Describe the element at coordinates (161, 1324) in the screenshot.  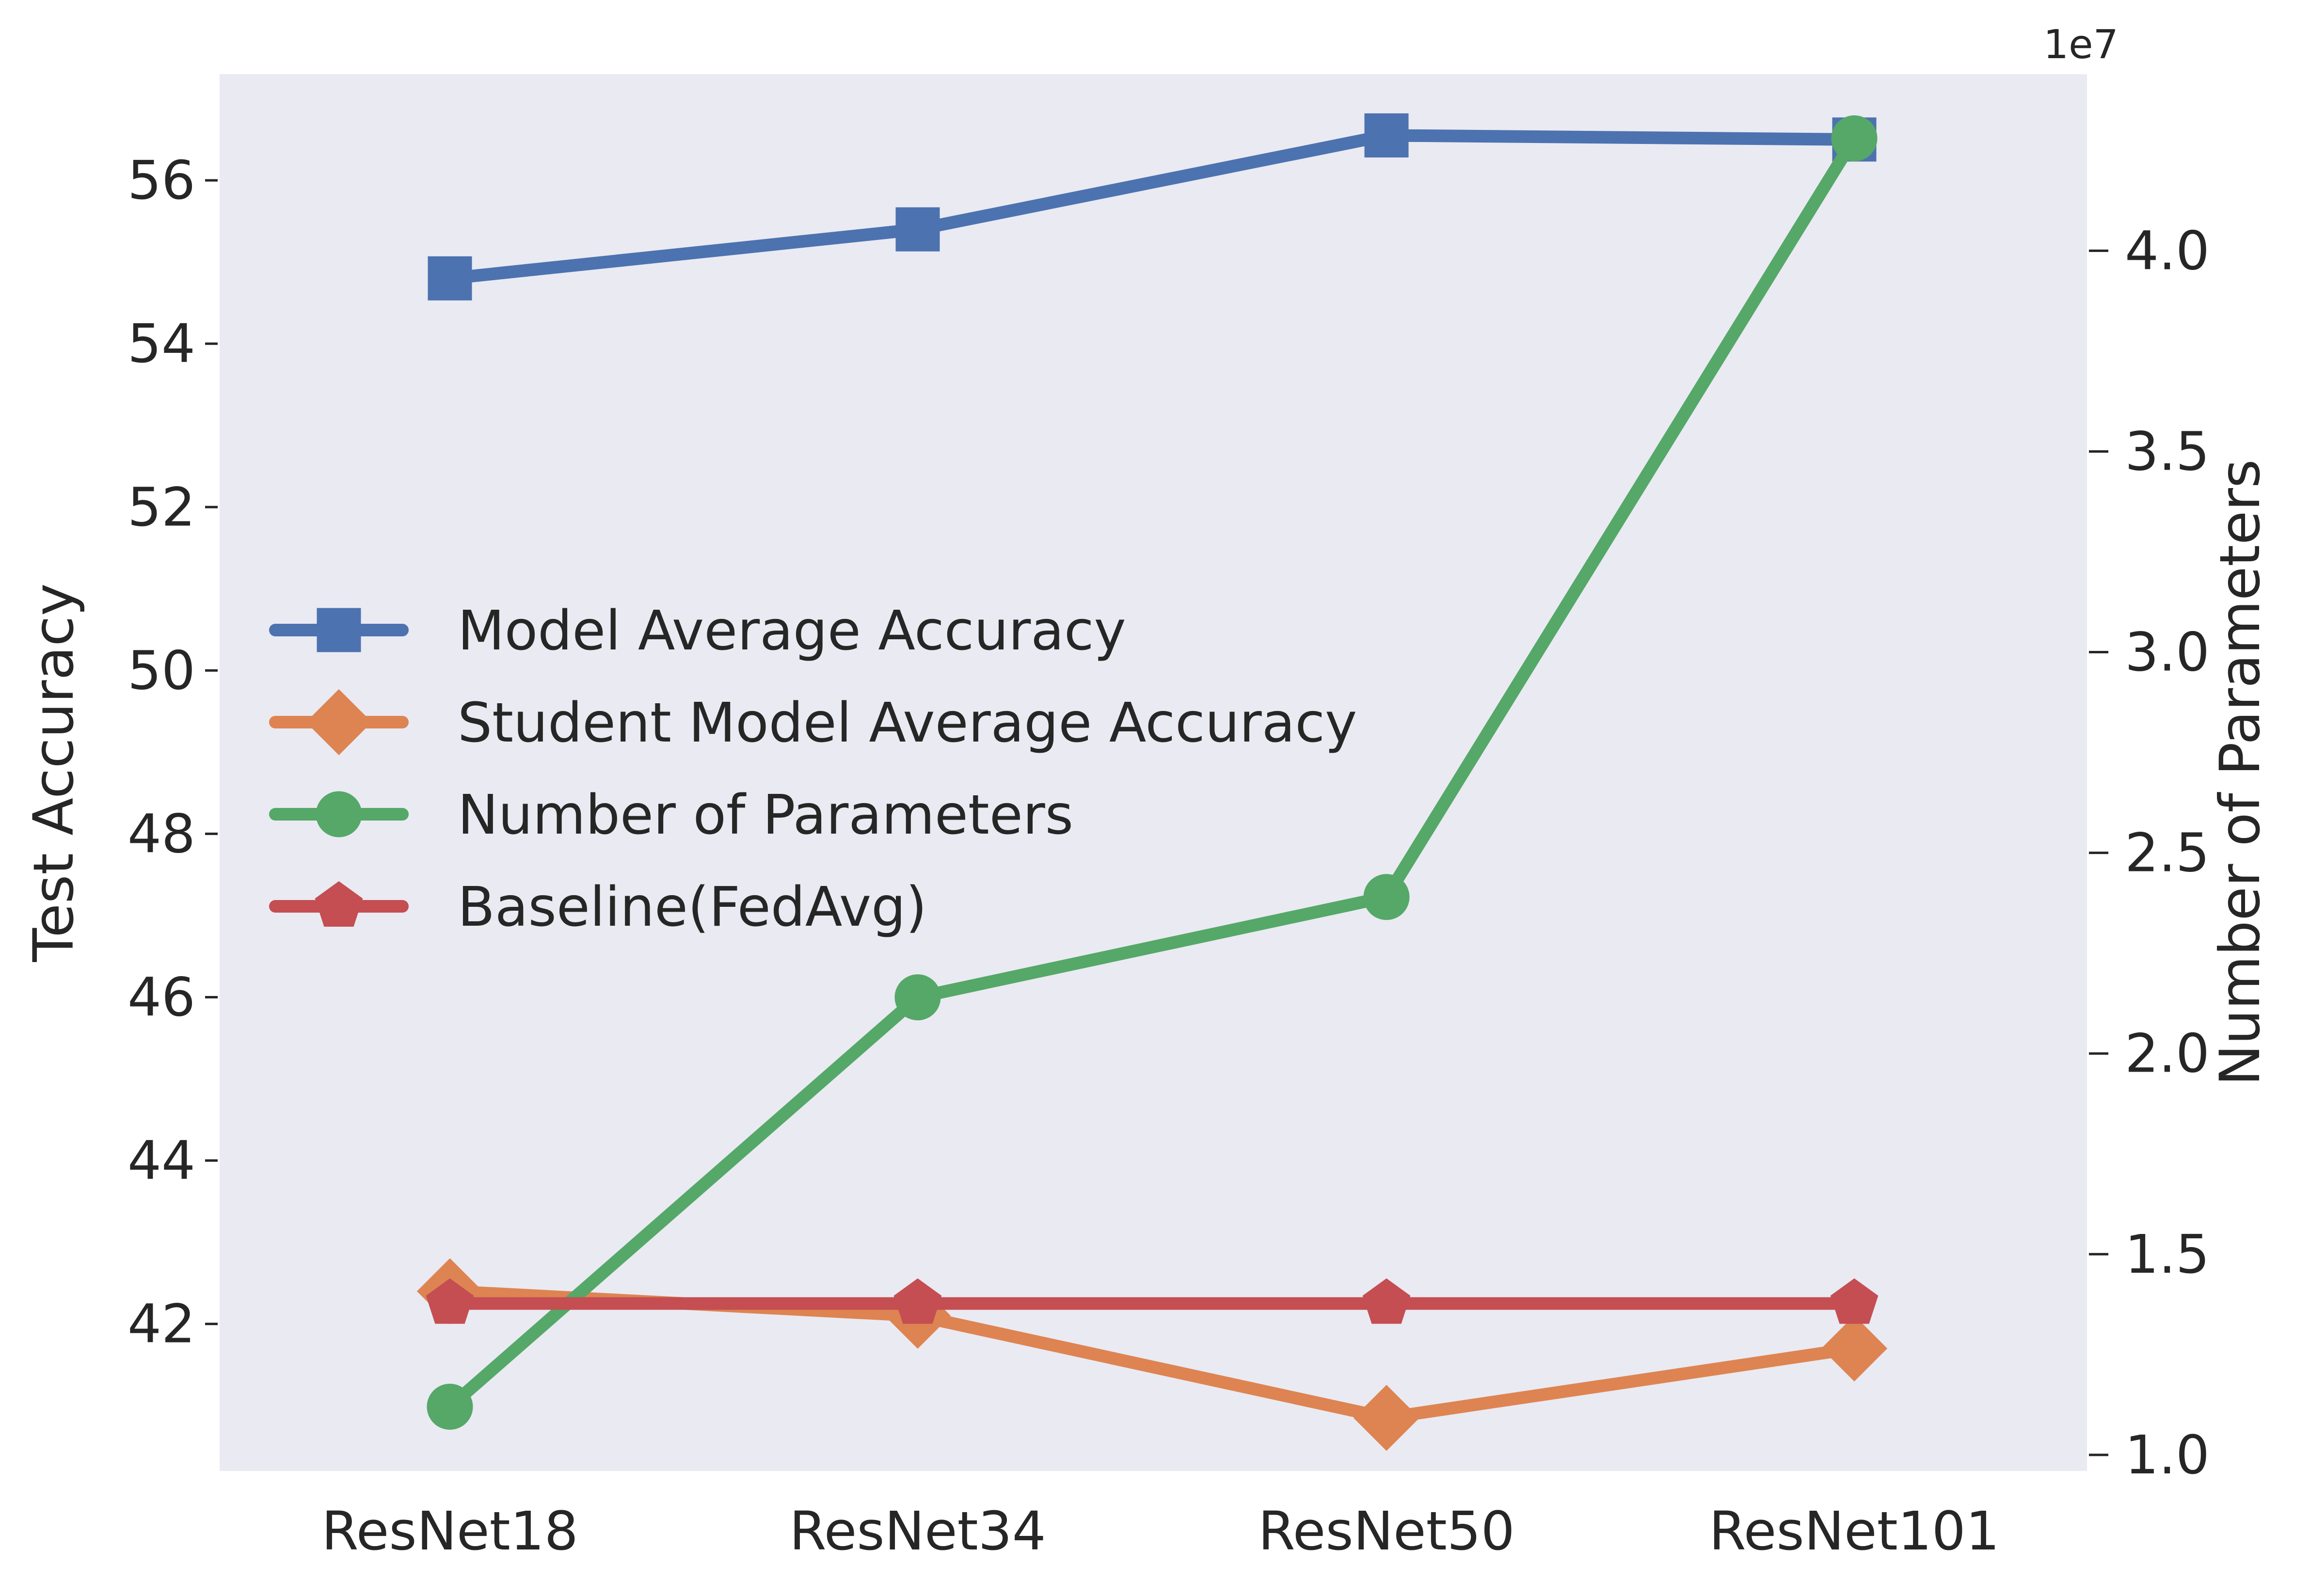
I see `left-tick-label: 42` at that location.